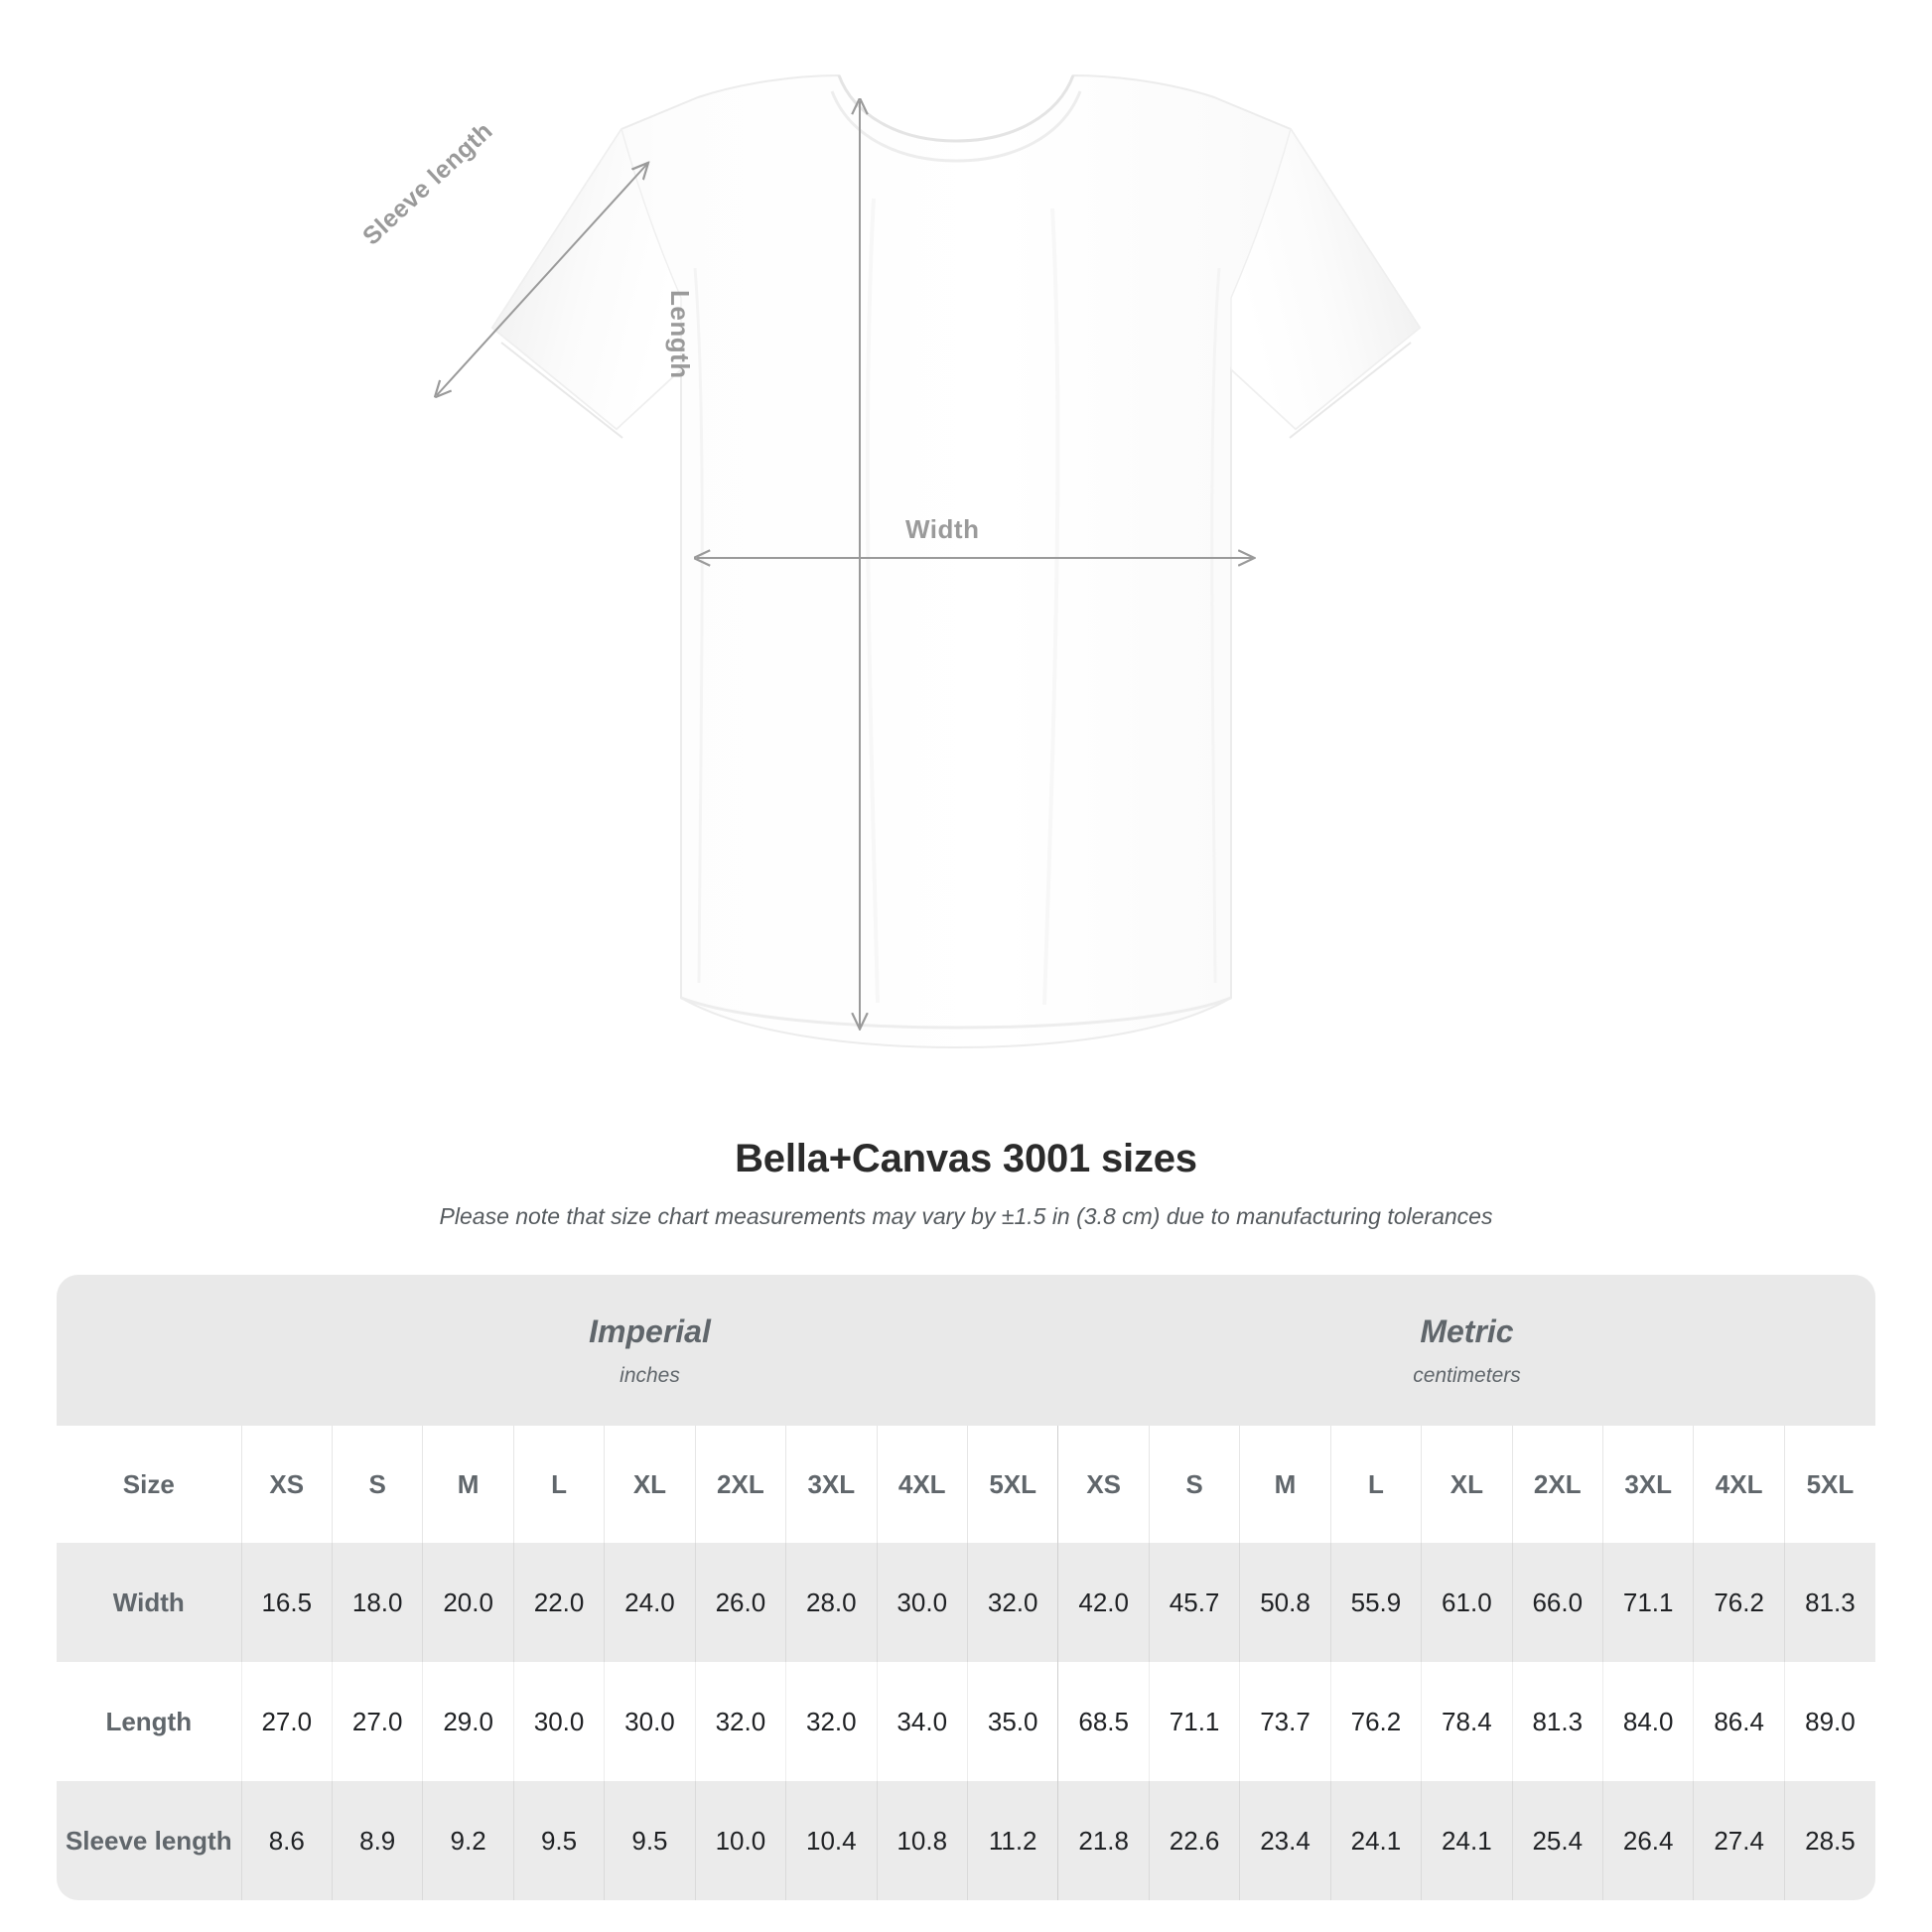 The image size is (1932, 1932). What do you see at coordinates (286, 1722) in the screenshot?
I see `cell-length-imperial-xs: 27.0` at bounding box center [286, 1722].